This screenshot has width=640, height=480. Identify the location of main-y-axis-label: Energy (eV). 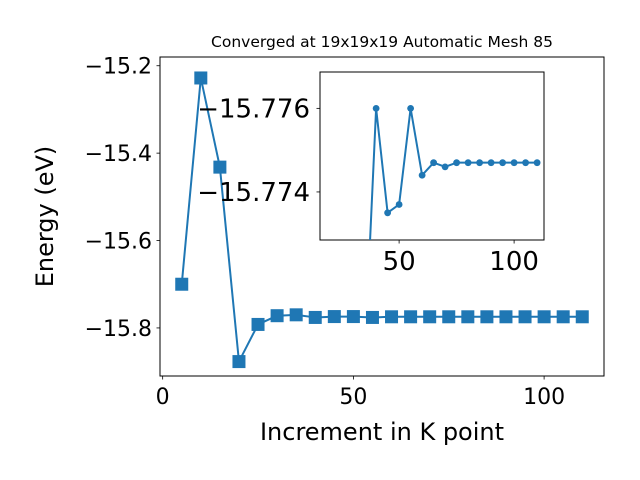
(45, 217).